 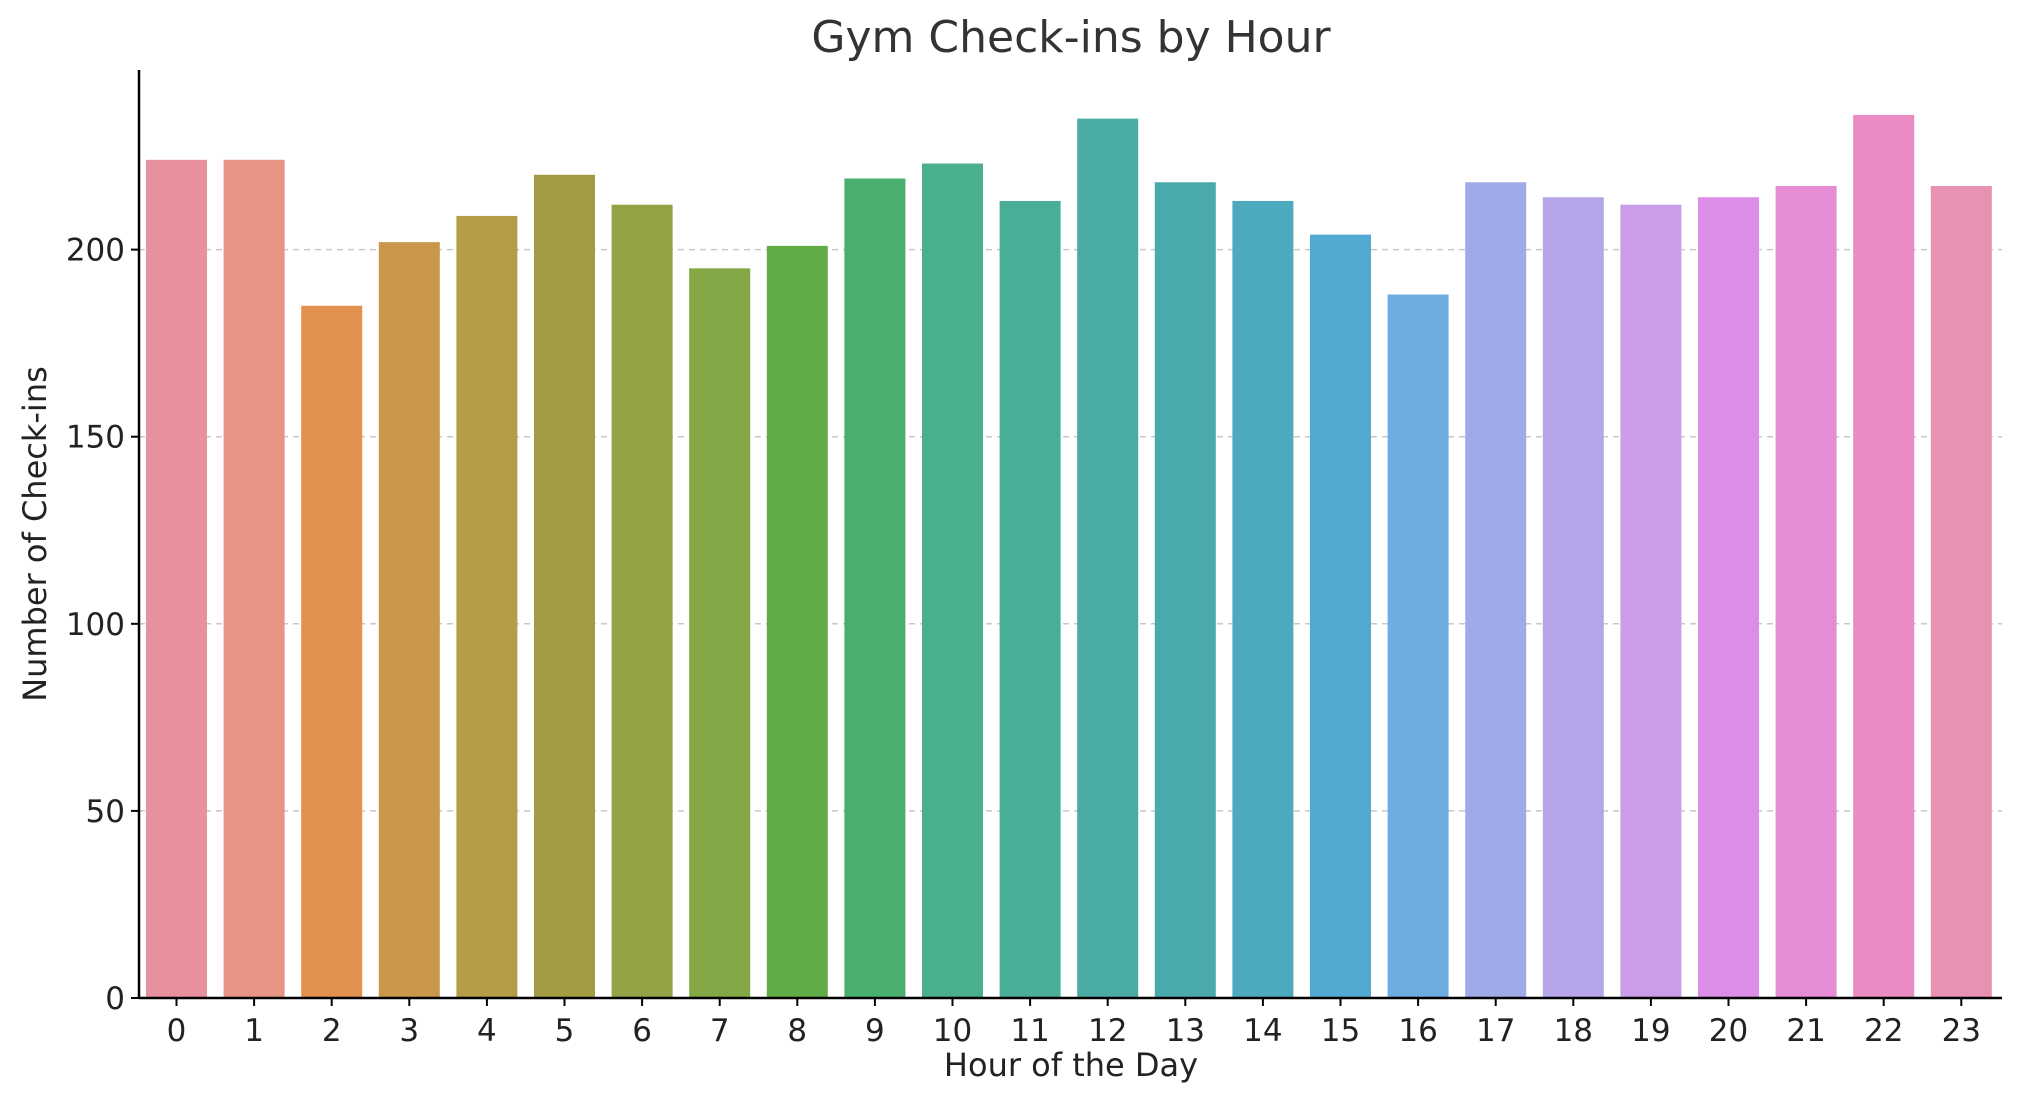 What do you see at coordinates (254, 1031) in the screenshot?
I see `x-tick-label: 1` at bounding box center [254, 1031].